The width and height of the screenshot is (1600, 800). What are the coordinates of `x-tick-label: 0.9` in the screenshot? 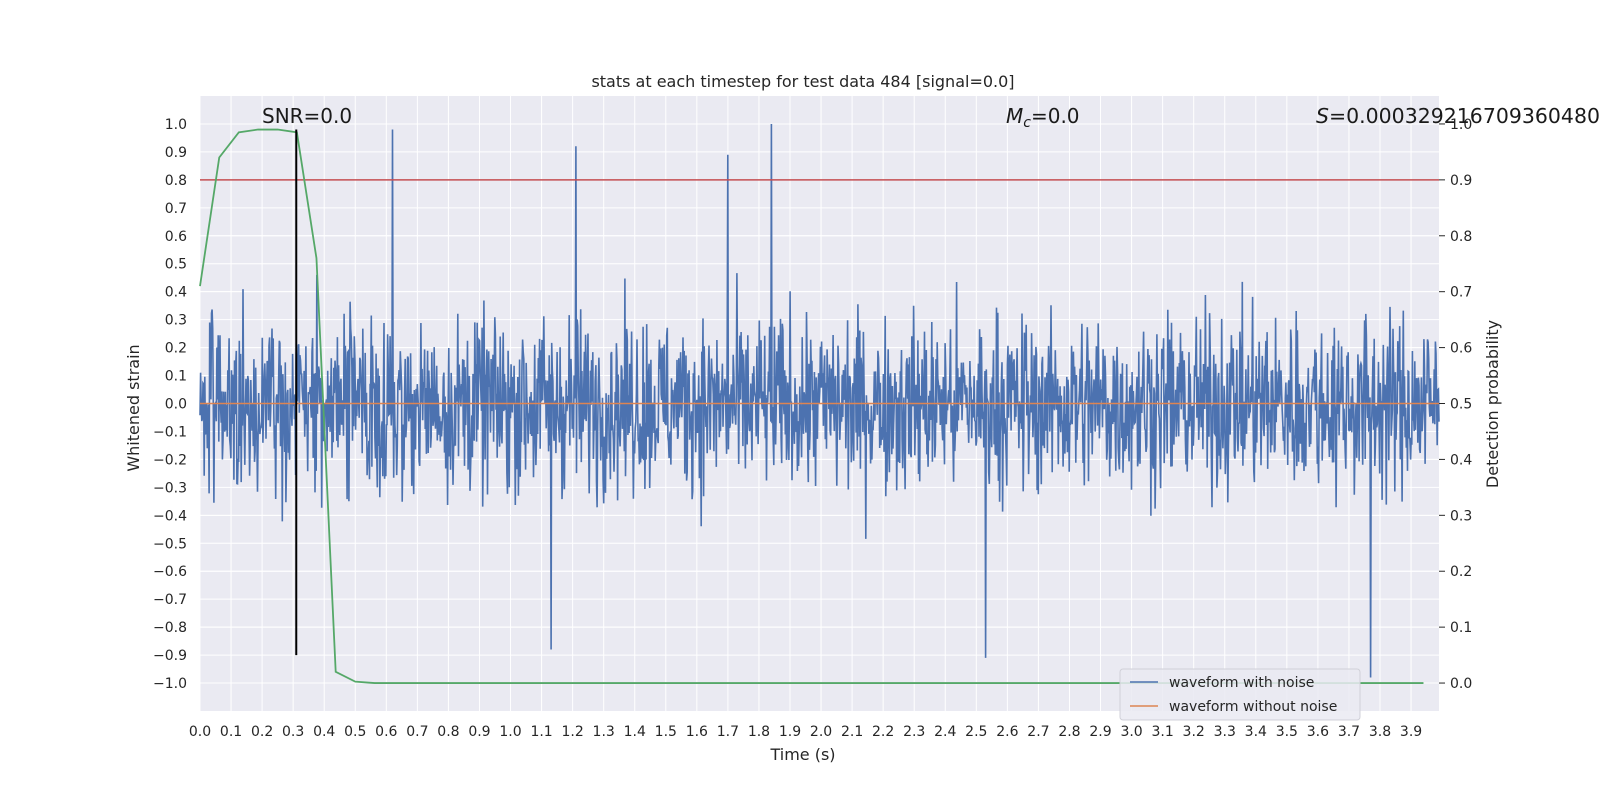 It's located at (479, 732).